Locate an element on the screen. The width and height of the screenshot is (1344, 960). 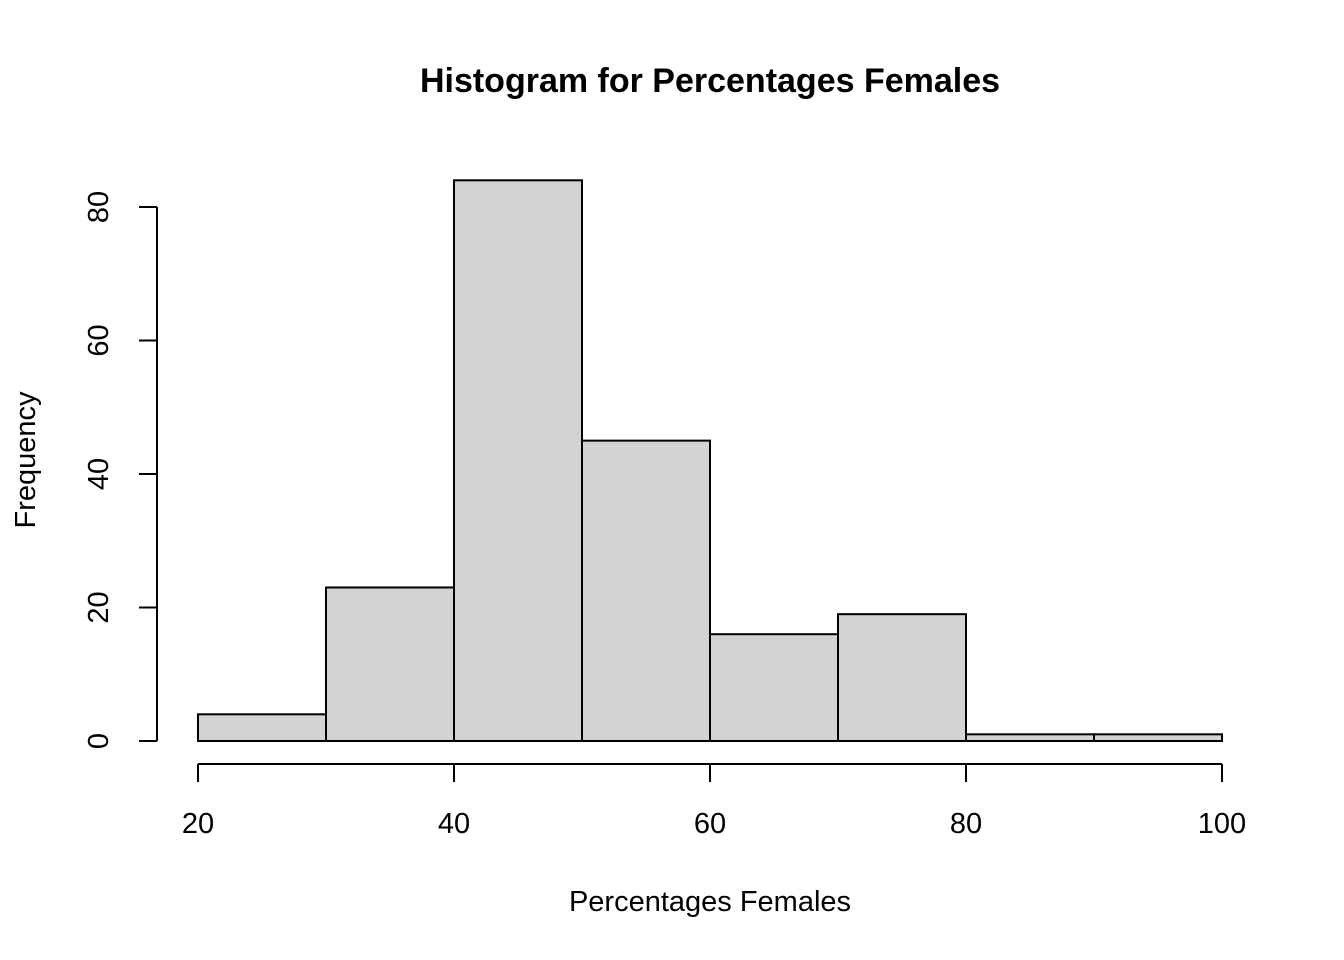
x-tick-label-100: 100 is located at coordinates (1222, 824).